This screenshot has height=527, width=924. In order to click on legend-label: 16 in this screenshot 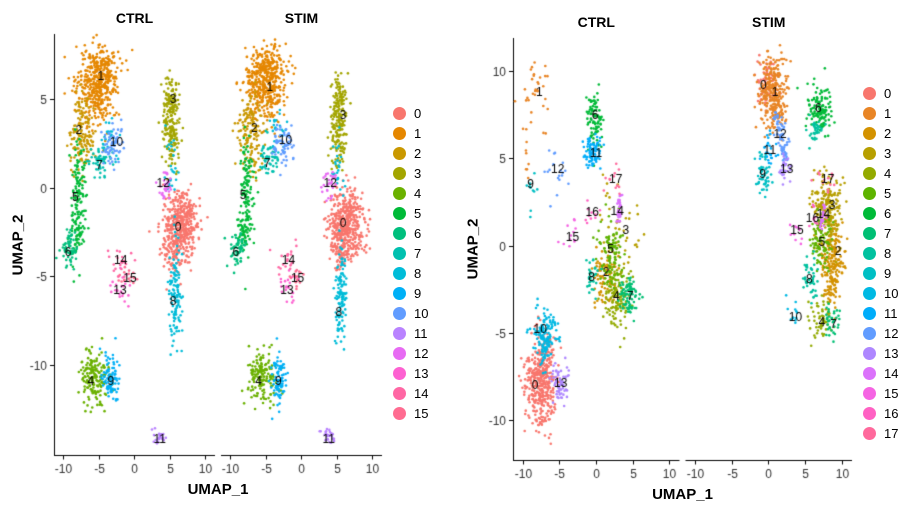, I will do `click(891, 413)`.